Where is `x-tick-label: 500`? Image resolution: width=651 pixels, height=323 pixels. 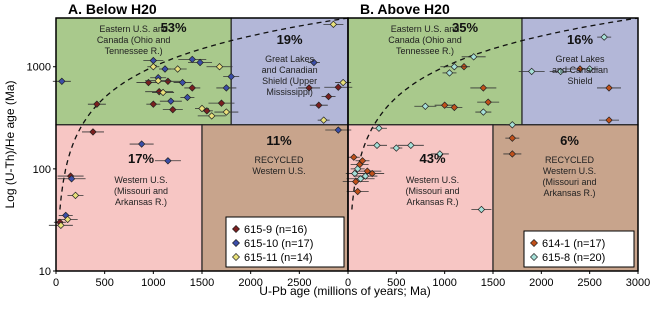 x-tick-label: 500 is located at coordinates (396, 283).